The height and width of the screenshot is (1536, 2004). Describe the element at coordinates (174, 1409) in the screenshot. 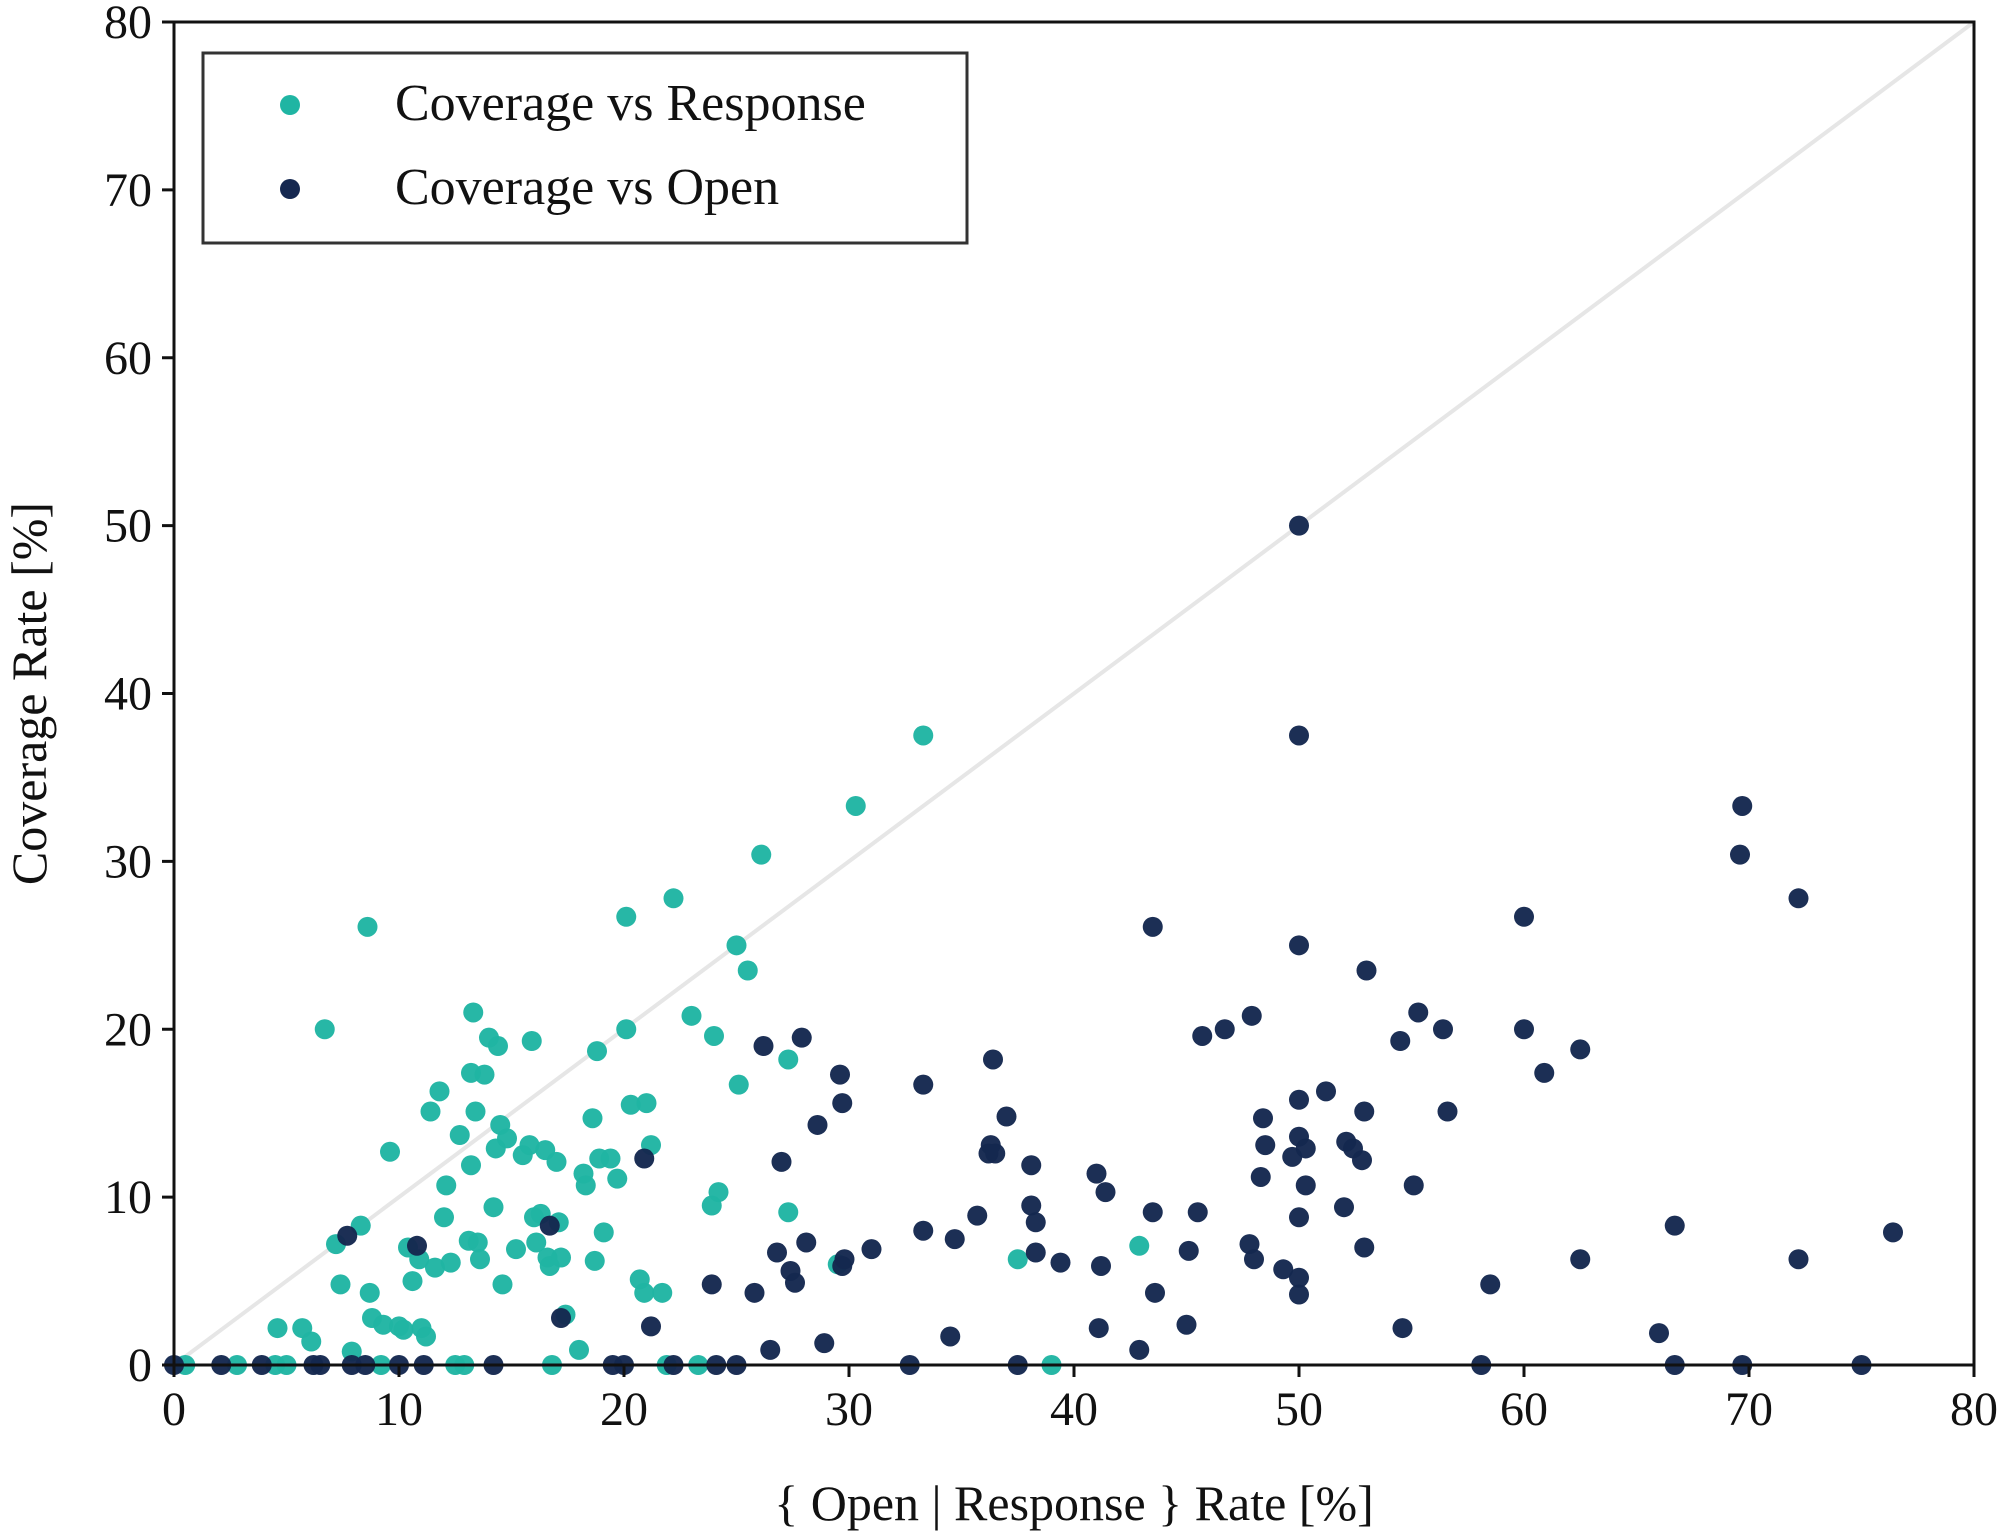

I see `x-tick-label: 0` at that location.